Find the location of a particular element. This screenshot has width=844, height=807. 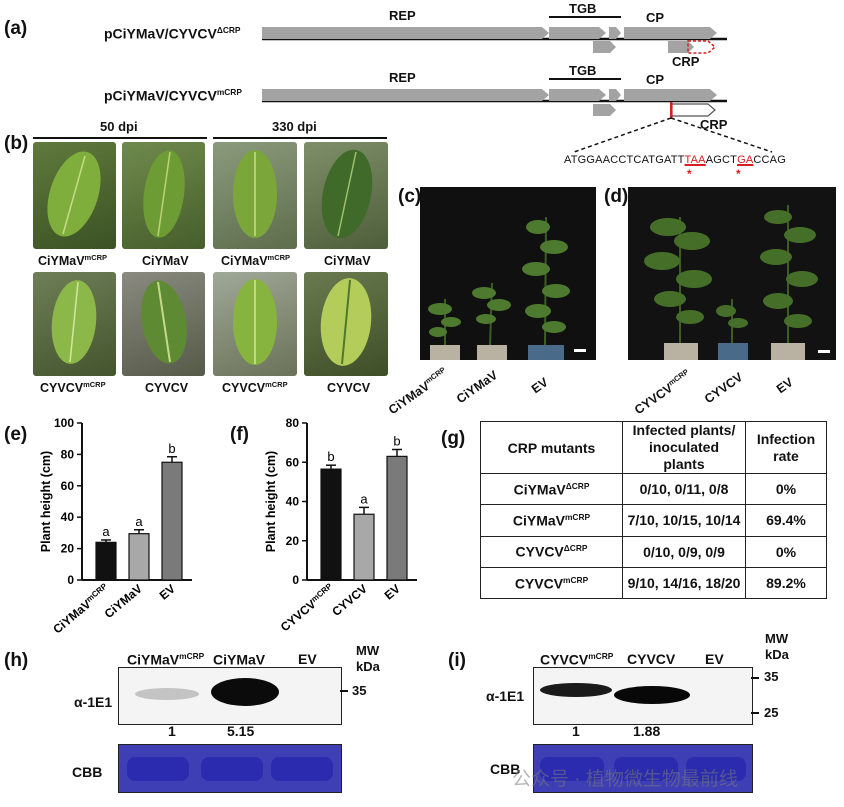

crp-mutant-arrow is located at coordinates (693, 110).